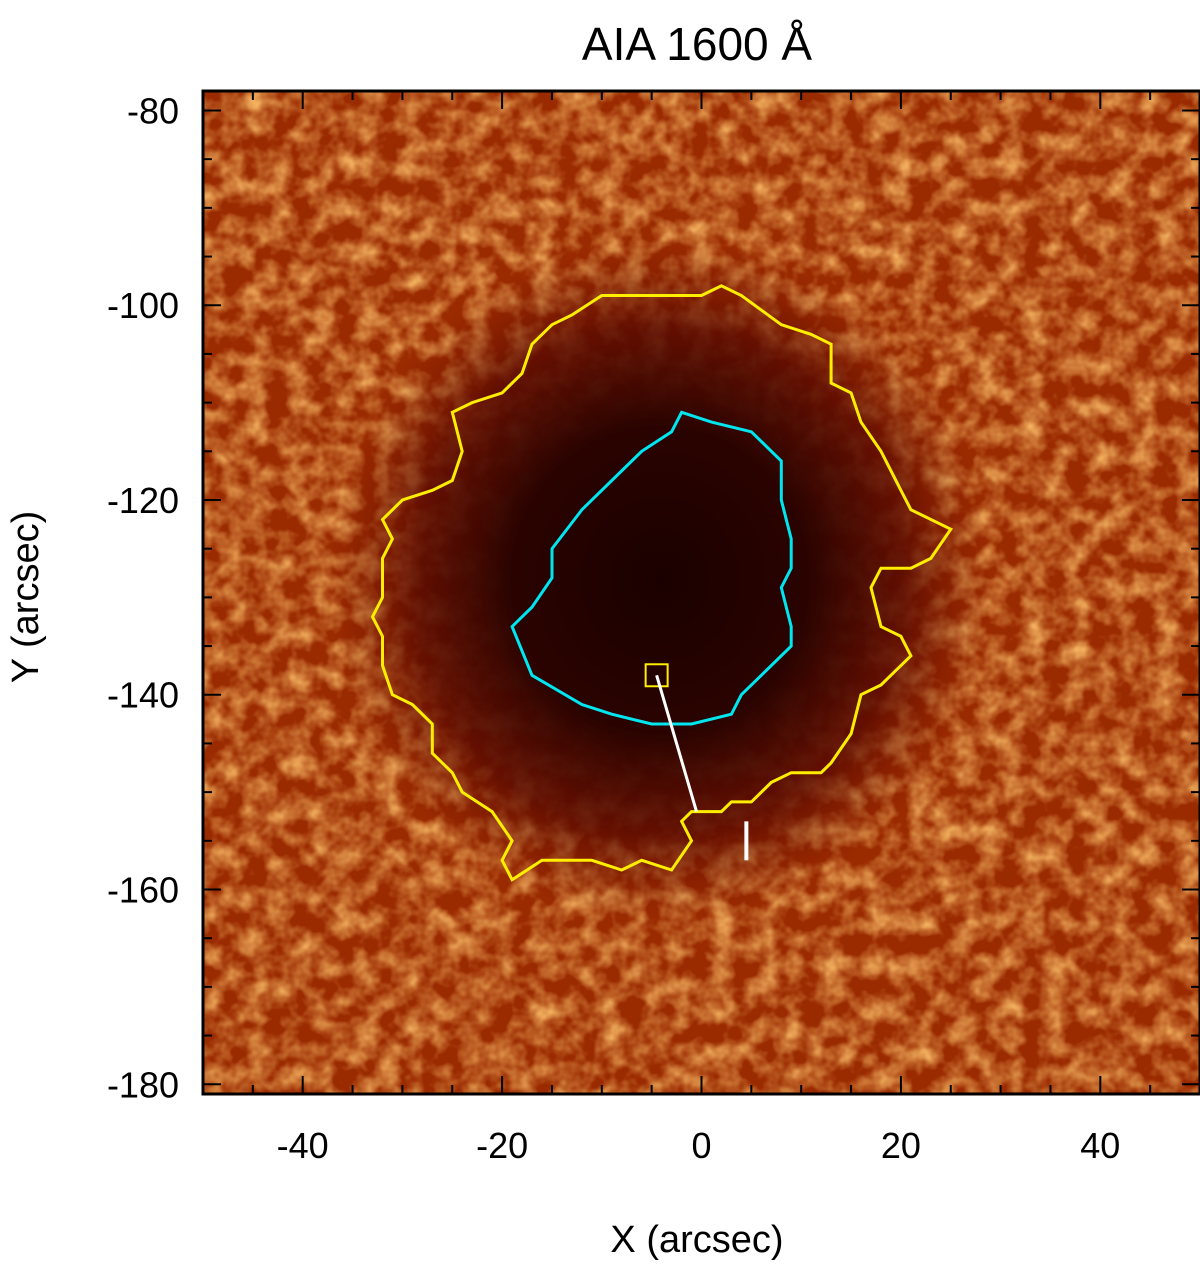 This screenshot has width=1200, height=1264. Describe the element at coordinates (697, 44) in the screenshot. I see `chart-title: AIA 1600 Å` at that location.